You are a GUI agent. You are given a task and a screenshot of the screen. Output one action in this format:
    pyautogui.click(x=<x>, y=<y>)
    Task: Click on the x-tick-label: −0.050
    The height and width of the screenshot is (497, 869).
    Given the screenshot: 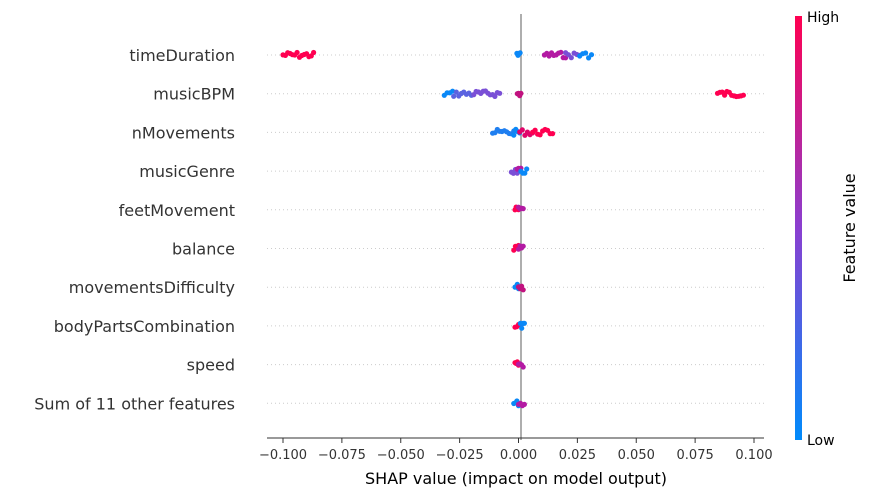 What is the action you would take?
    pyautogui.click(x=401, y=455)
    